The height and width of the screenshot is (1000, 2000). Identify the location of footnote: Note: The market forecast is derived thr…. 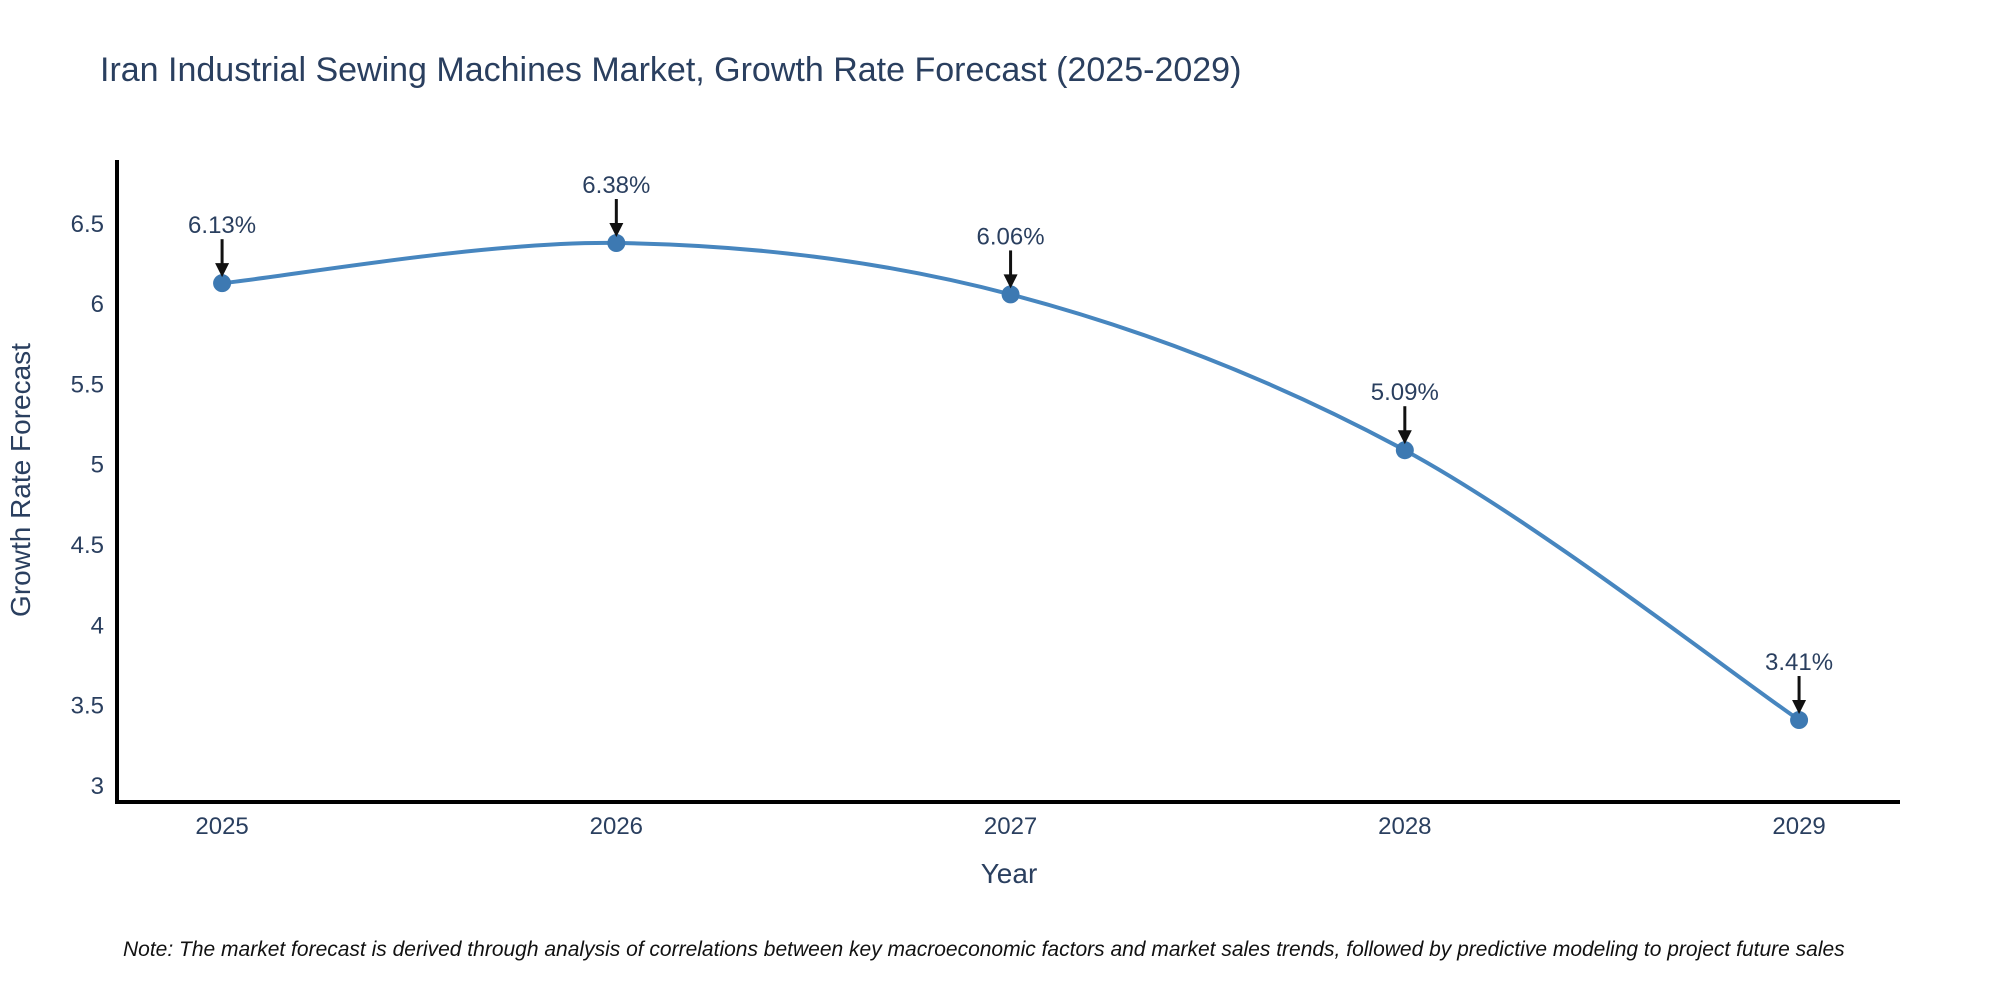
(984, 949).